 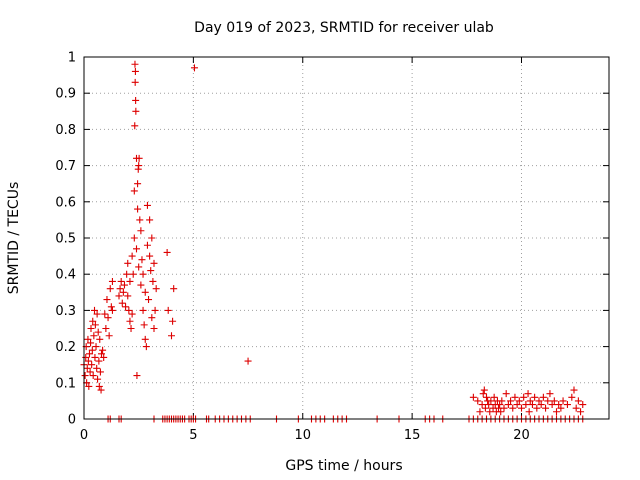 I want to click on y-axis-label: SRMTID / TECUs, so click(x=14, y=238).